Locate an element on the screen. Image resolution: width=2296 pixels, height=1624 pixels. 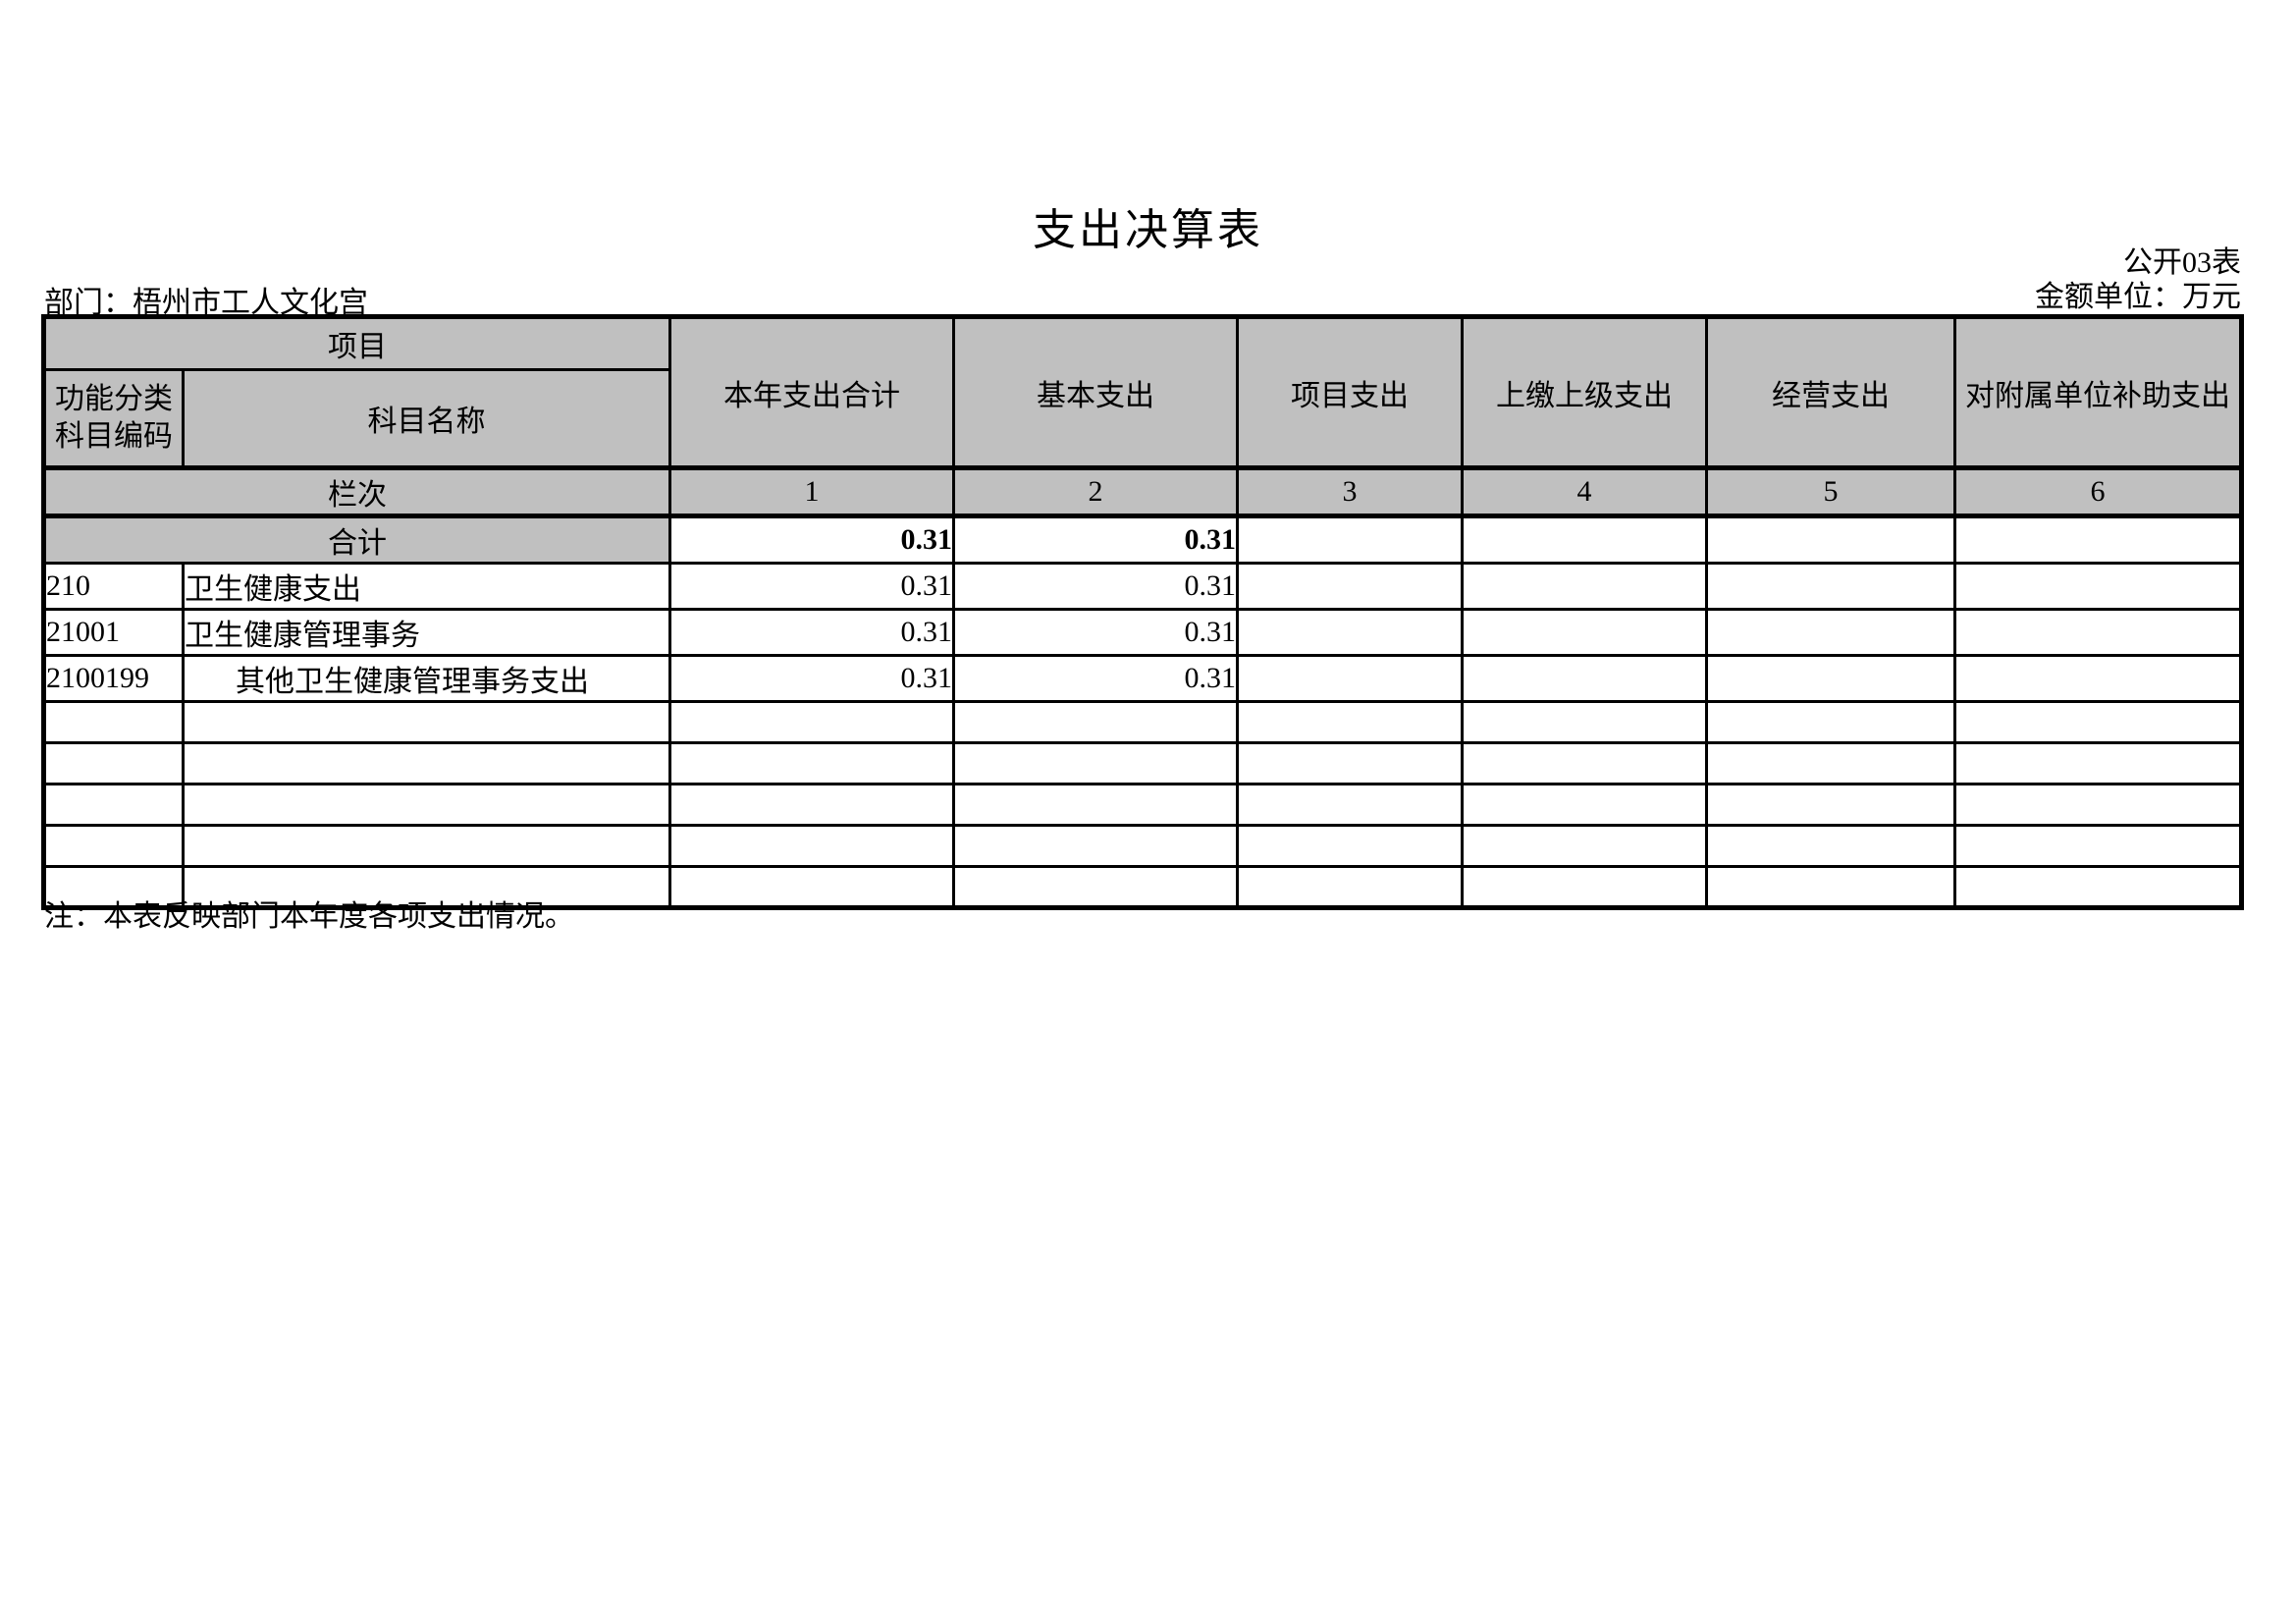
column-number-cell: 6 is located at coordinates (2098, 491).